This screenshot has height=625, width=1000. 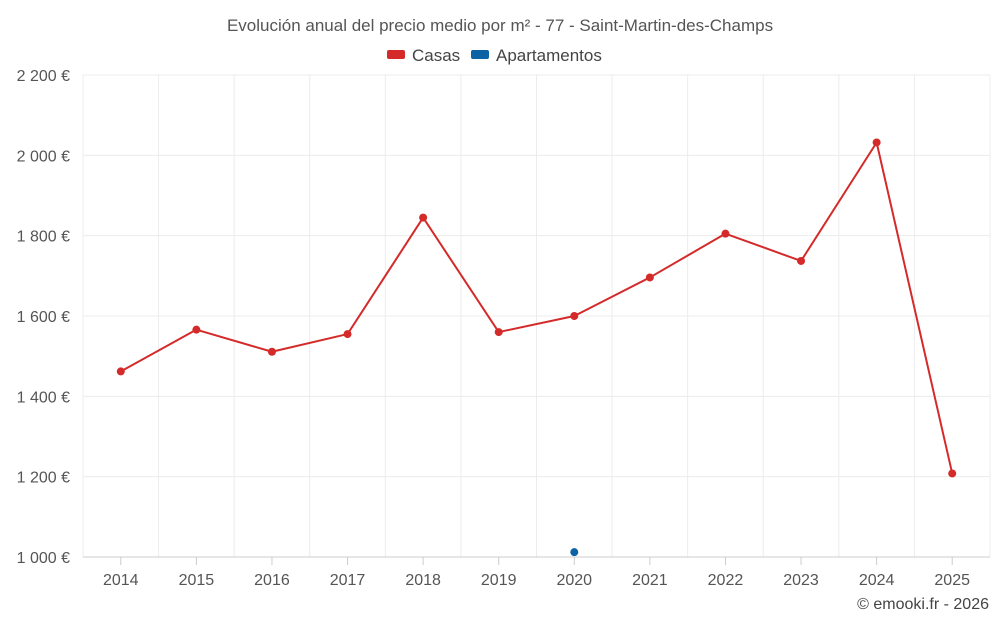 I want to click on x-tick-label: 2023, so click(x=801, y=580).